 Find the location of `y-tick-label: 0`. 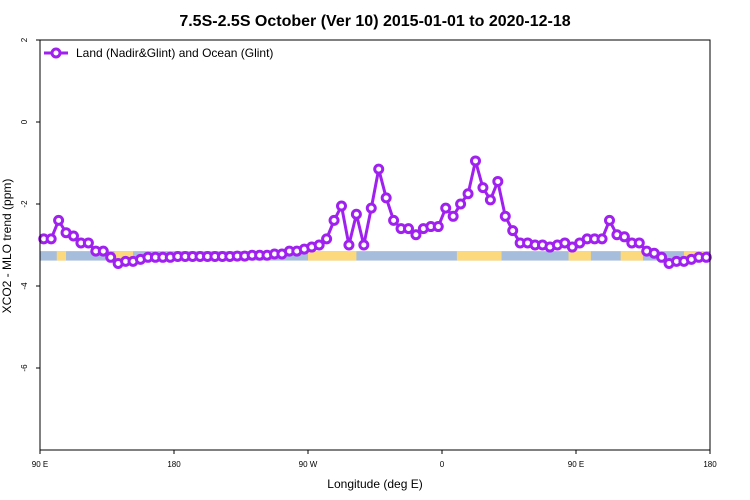

y-tick-label: 0 is located at coordinates (24, 121).